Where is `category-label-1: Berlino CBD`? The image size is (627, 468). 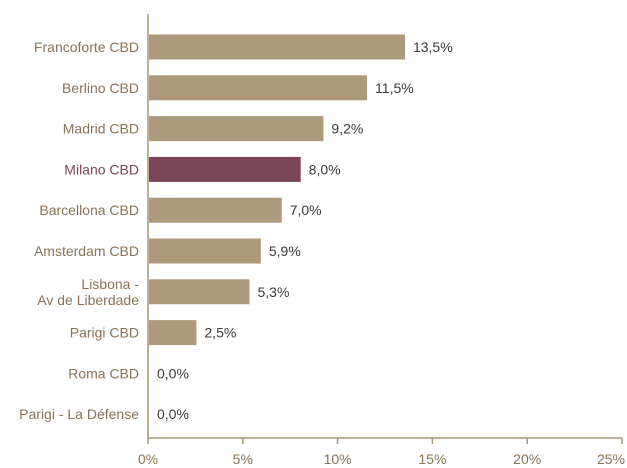
category-label-1: Berlino CBD is located at coordinates (100, 88).